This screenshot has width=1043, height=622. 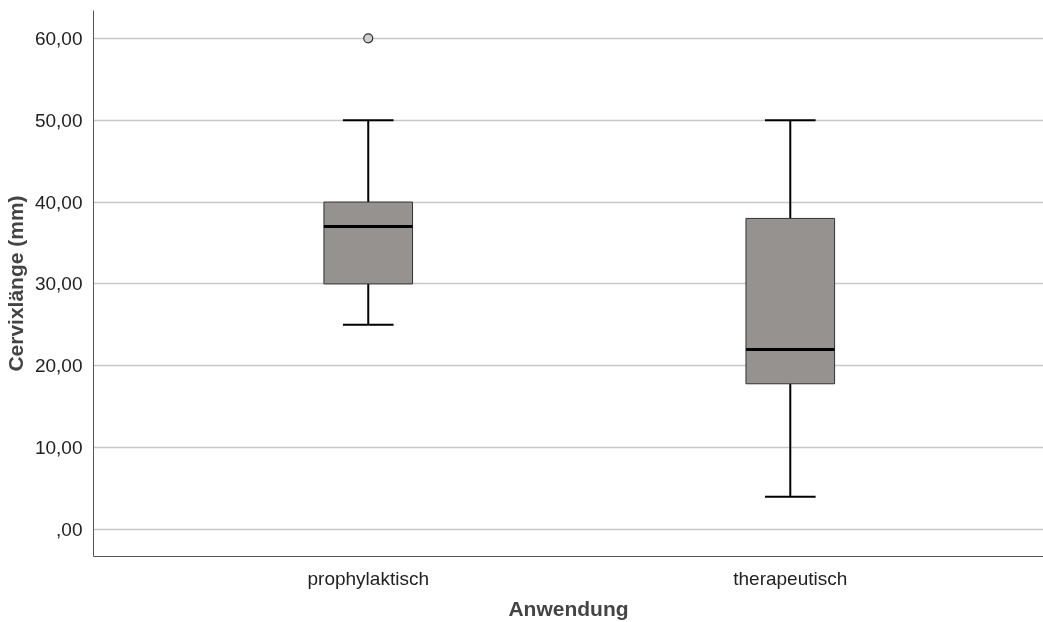 I want to click on y-axis-title: Cervixlänge (mm), so click(x=15, y=283).